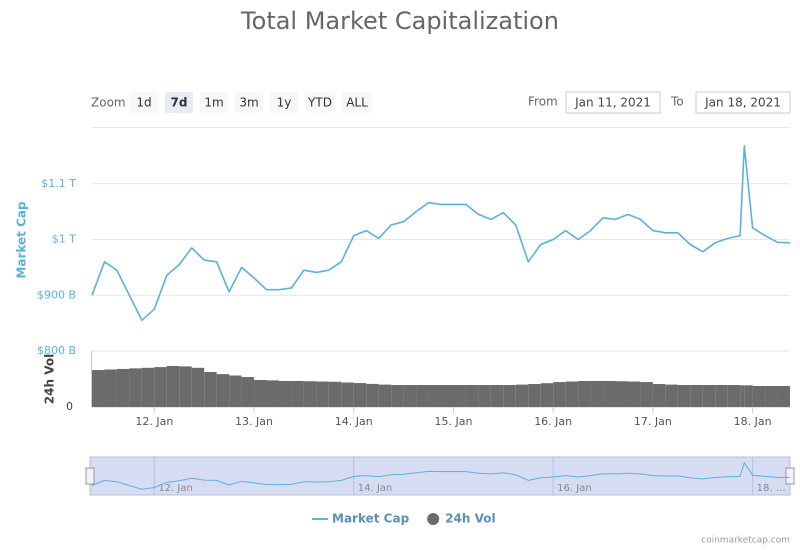  What do you see at coordinates (56, 350) in the screenshot?
I see `y-tick-label: $800 B` at bounding box center [56, 350].